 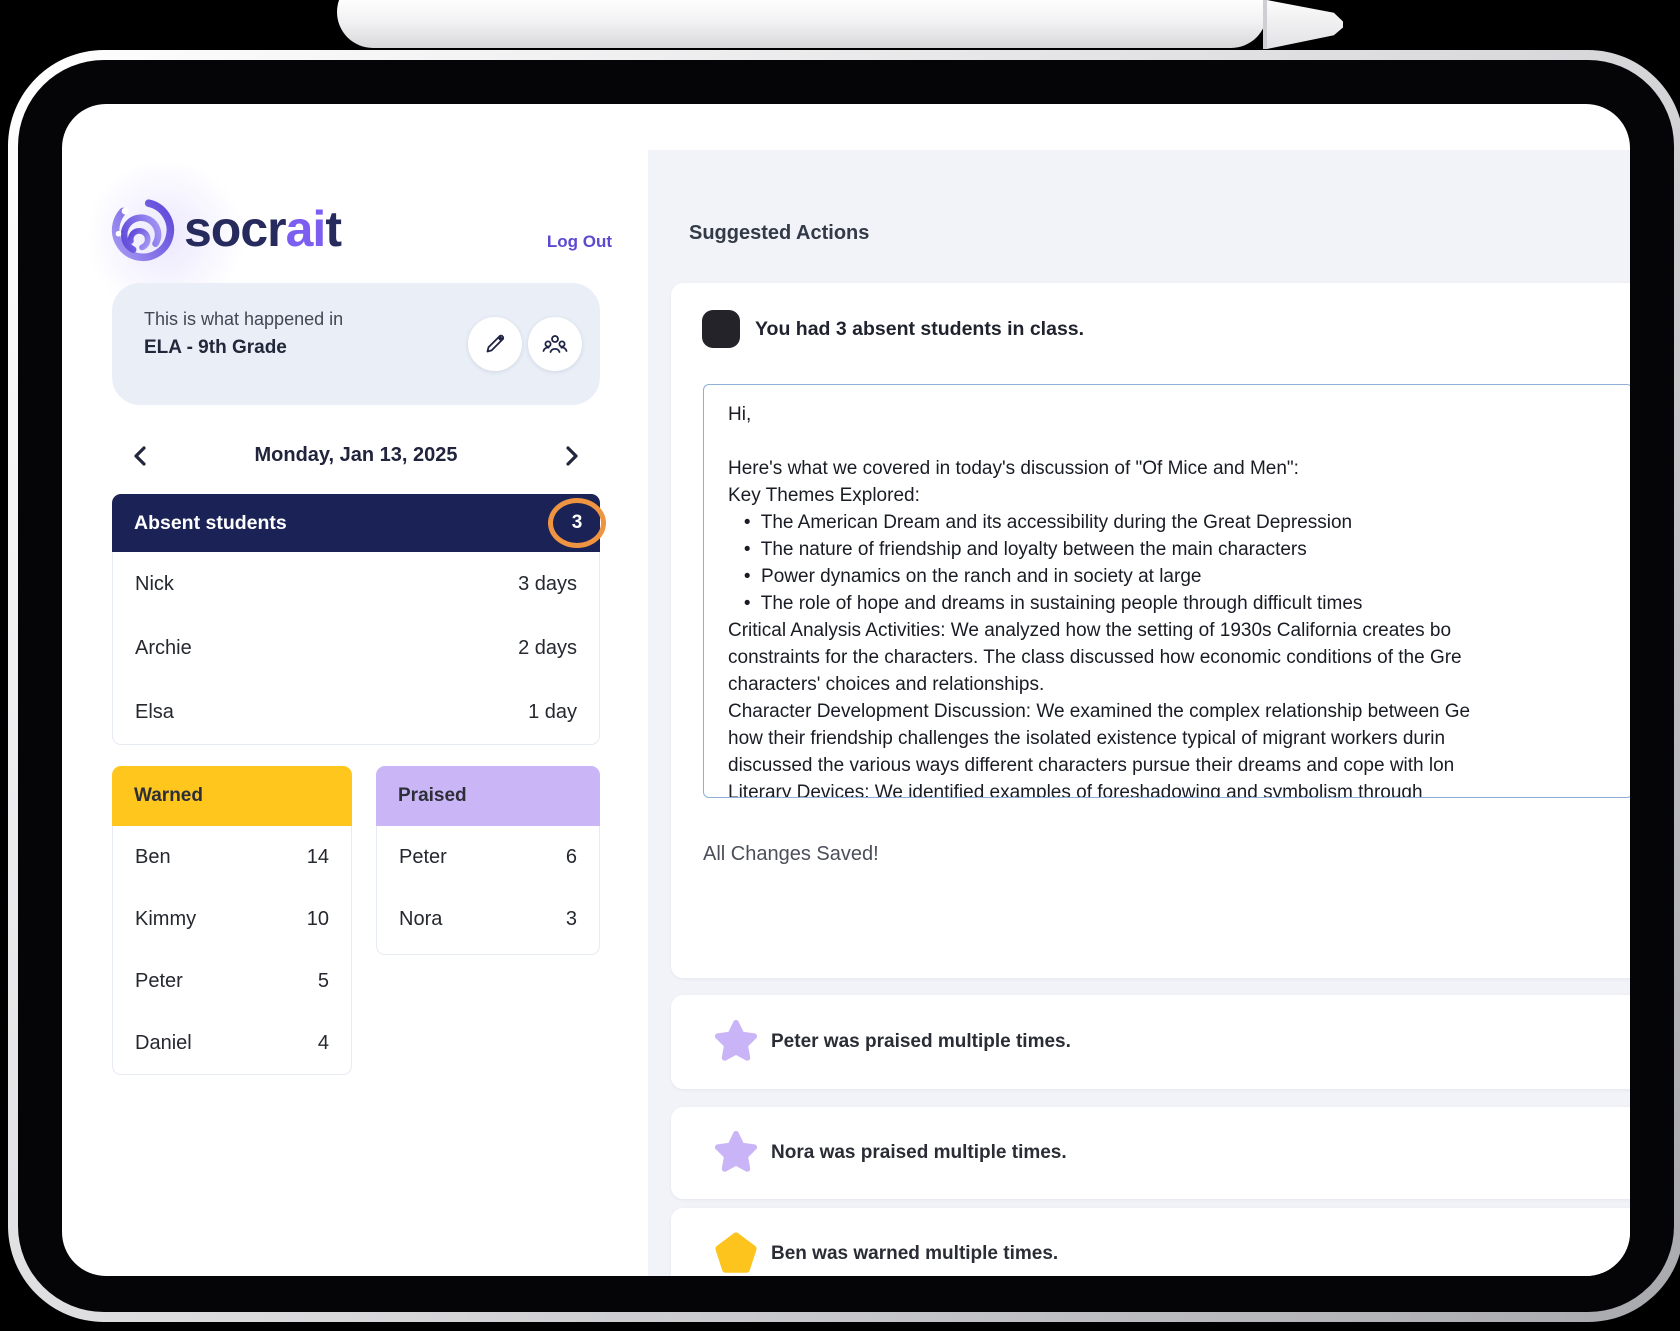 I want to click on absence-duration: 1 day, so click(x=552, y=711).